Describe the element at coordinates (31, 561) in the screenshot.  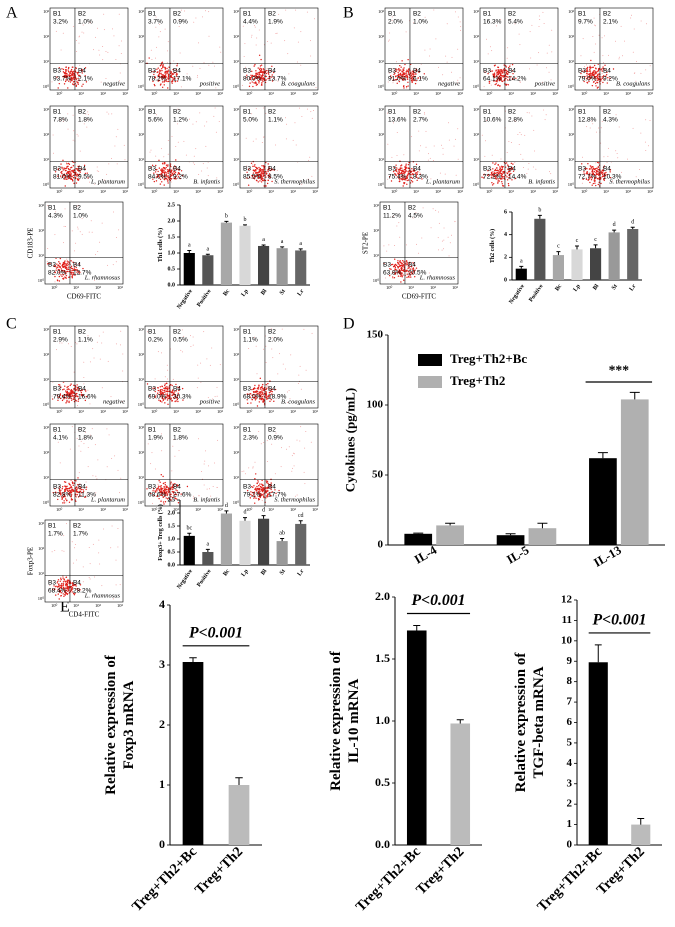
I see `flow-axis-title: Foxp3-PE` at that location.